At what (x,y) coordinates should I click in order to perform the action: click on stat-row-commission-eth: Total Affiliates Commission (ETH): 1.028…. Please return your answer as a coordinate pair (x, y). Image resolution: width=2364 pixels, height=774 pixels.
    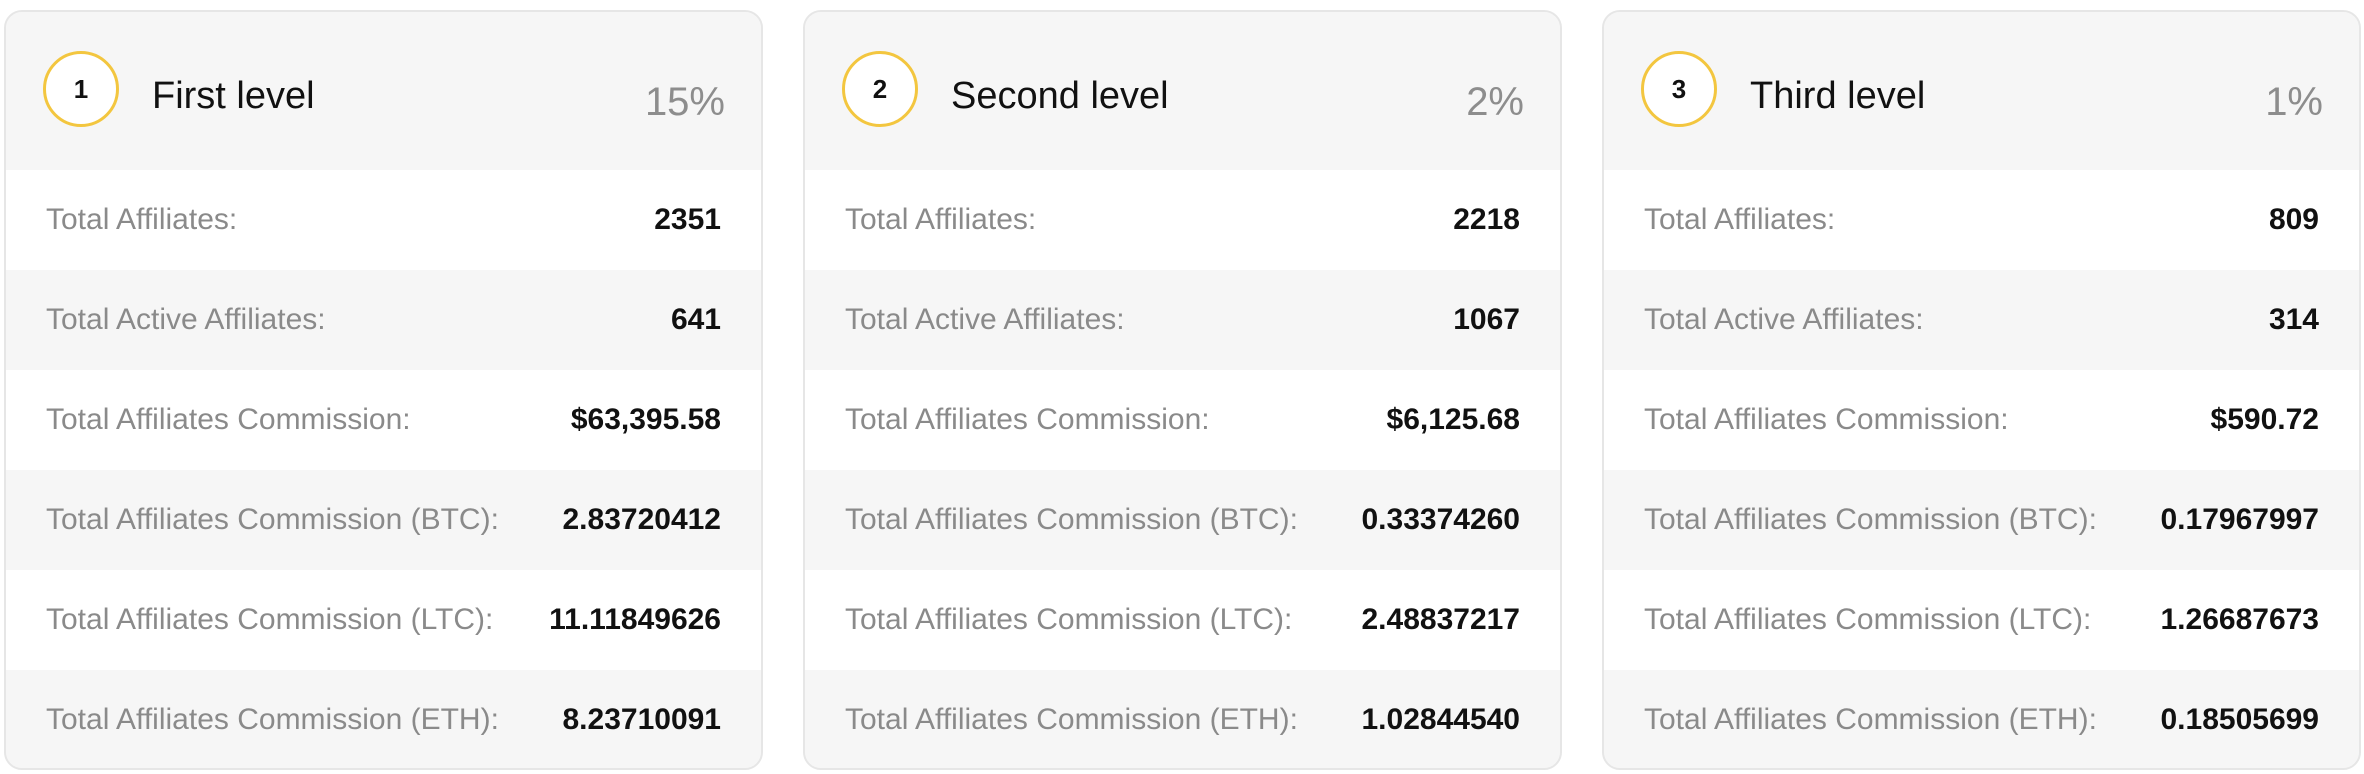
    Looking at the image, I should click on (1182, 719).